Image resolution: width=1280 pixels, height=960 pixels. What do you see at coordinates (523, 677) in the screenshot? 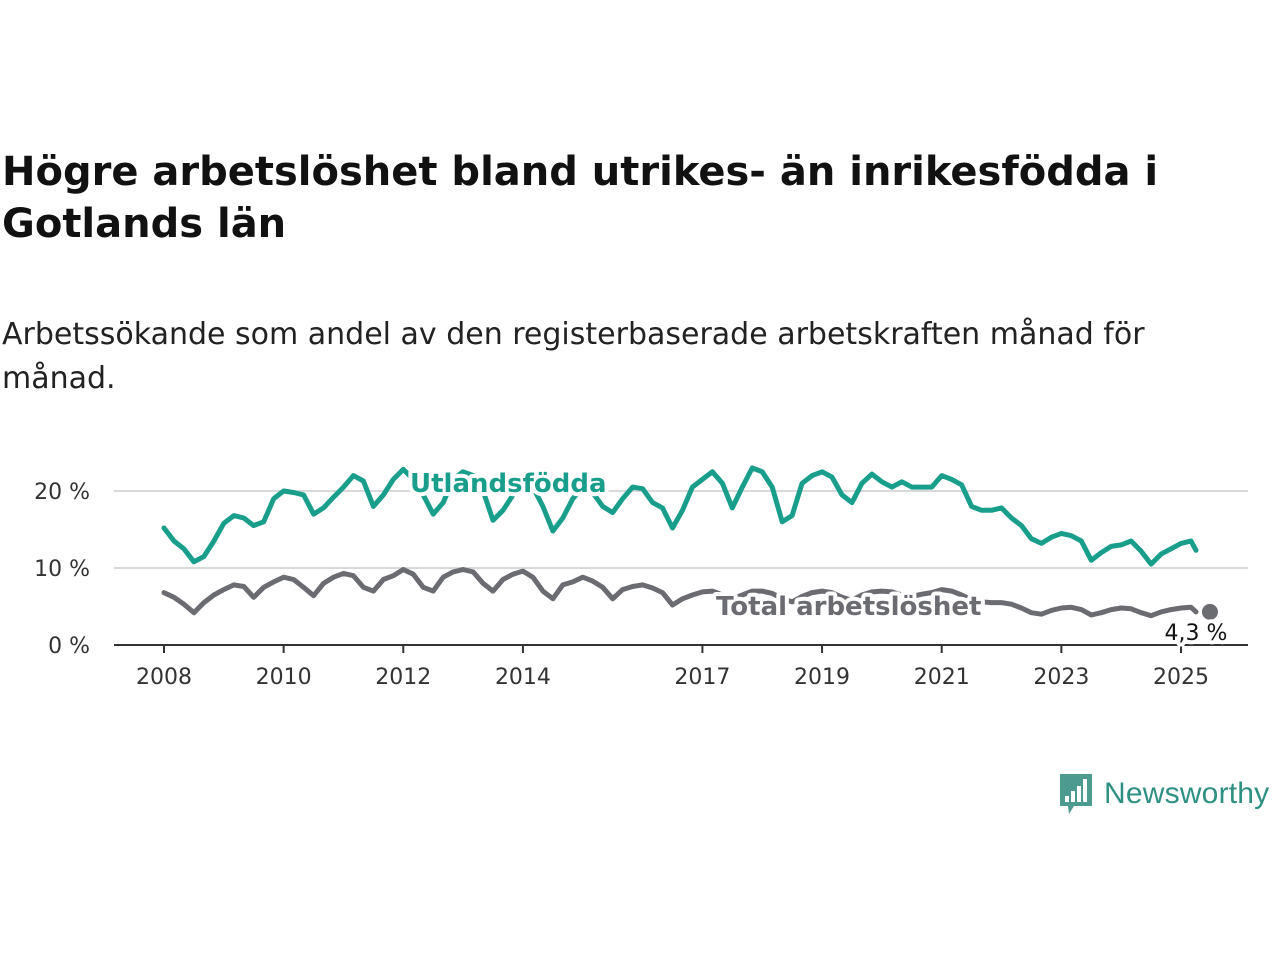
I see `x-tick-label: 2014` at bounding box center [523, 677].